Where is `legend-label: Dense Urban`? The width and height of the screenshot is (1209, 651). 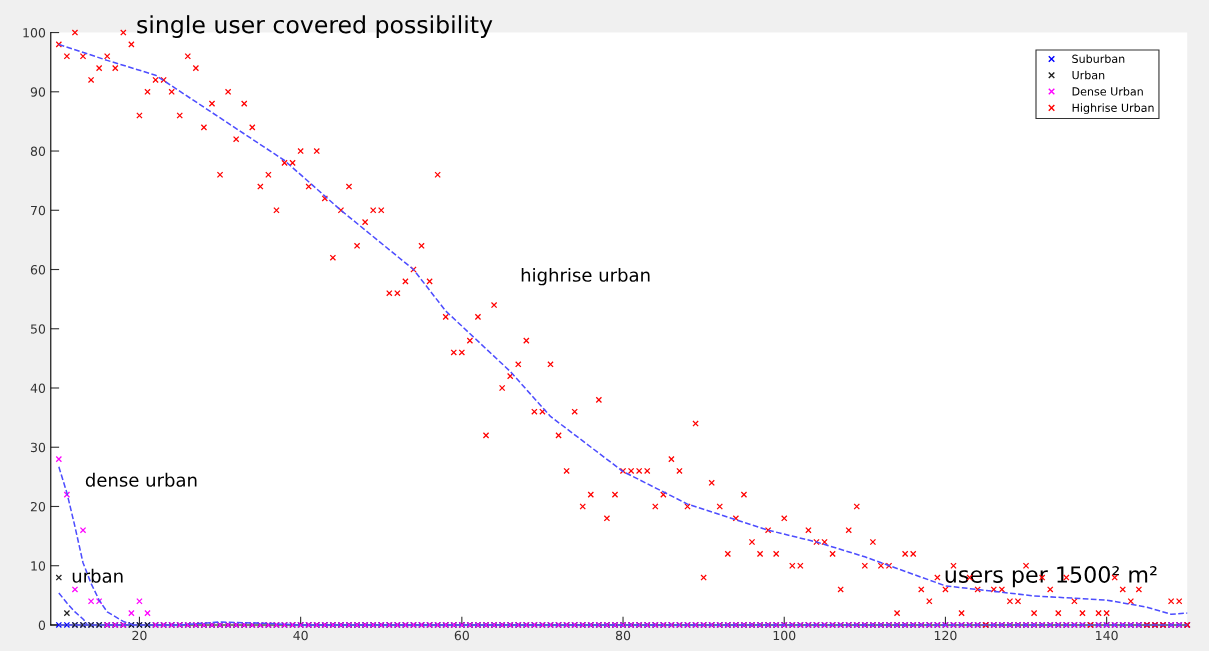 legend-label: Dense Urban is located at coordinates (1107, 91).